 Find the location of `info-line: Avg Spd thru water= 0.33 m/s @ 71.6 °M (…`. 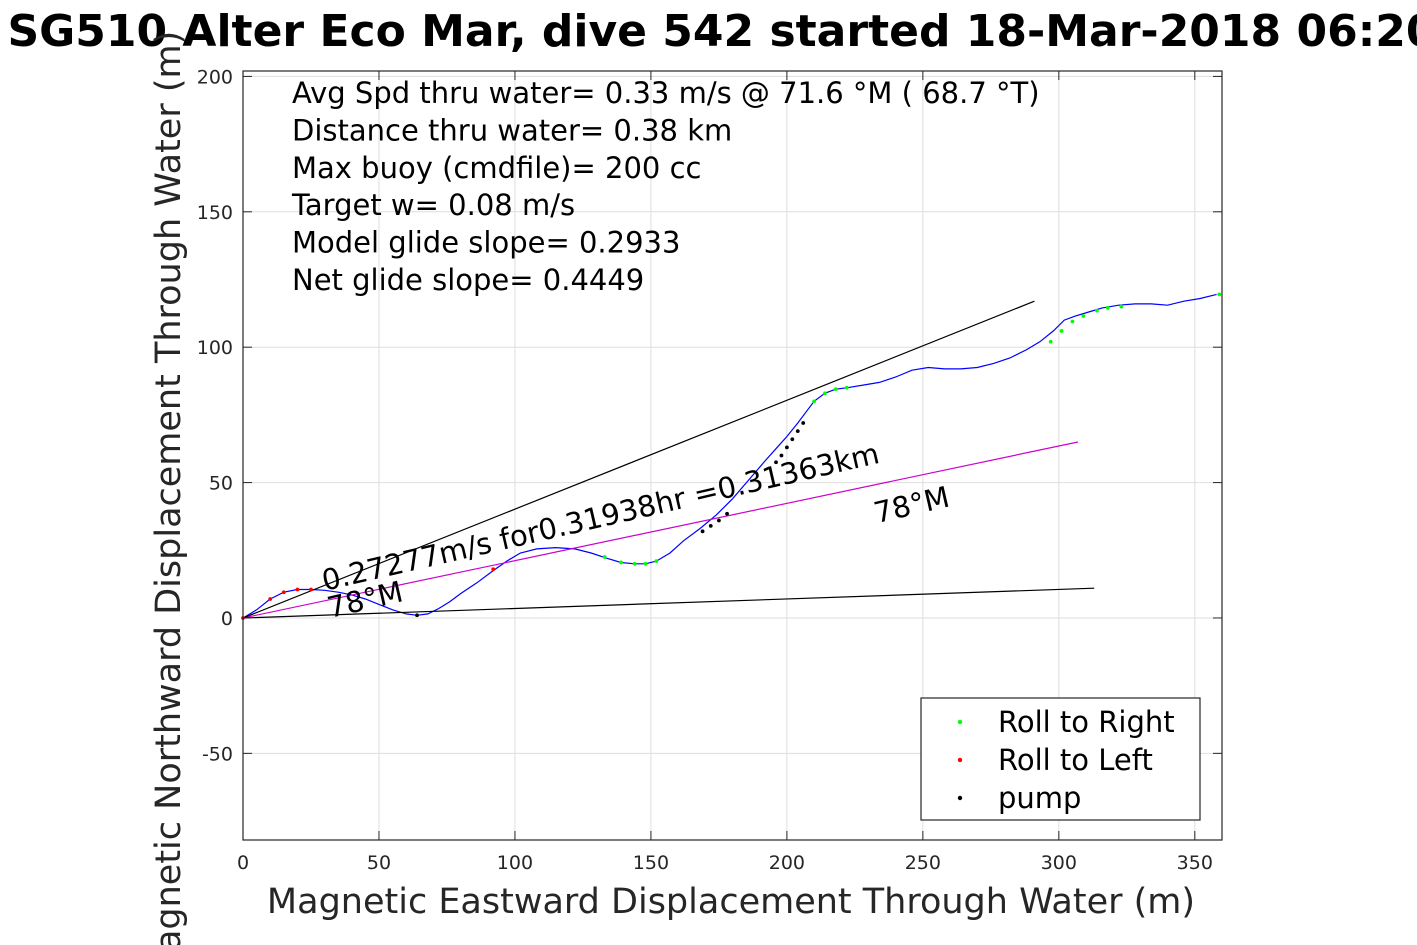

info-line: Avg Spd thru water= 0.33 m/s @ 71.6 °M (… is located at coordinates (666, 93).